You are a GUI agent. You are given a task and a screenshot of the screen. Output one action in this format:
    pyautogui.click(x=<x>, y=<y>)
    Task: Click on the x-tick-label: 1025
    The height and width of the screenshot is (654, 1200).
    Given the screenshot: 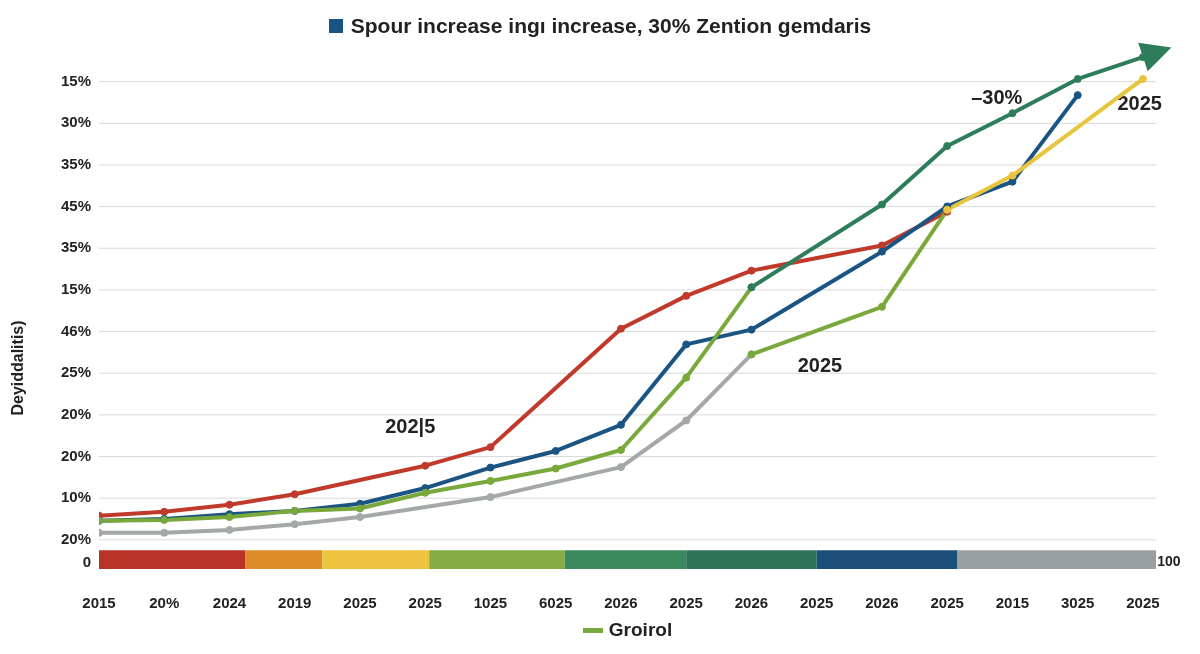 What is the action you would take?
    pyautogui.click(x=490, y=602)
    